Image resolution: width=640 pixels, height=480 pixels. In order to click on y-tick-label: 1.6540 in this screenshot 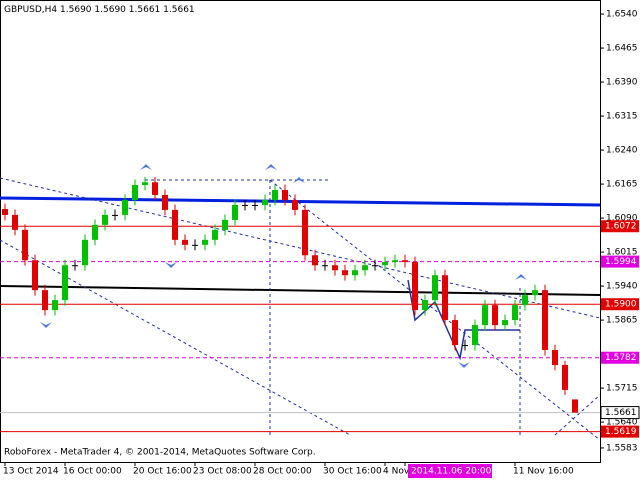, I will do `click(622, 15)`.